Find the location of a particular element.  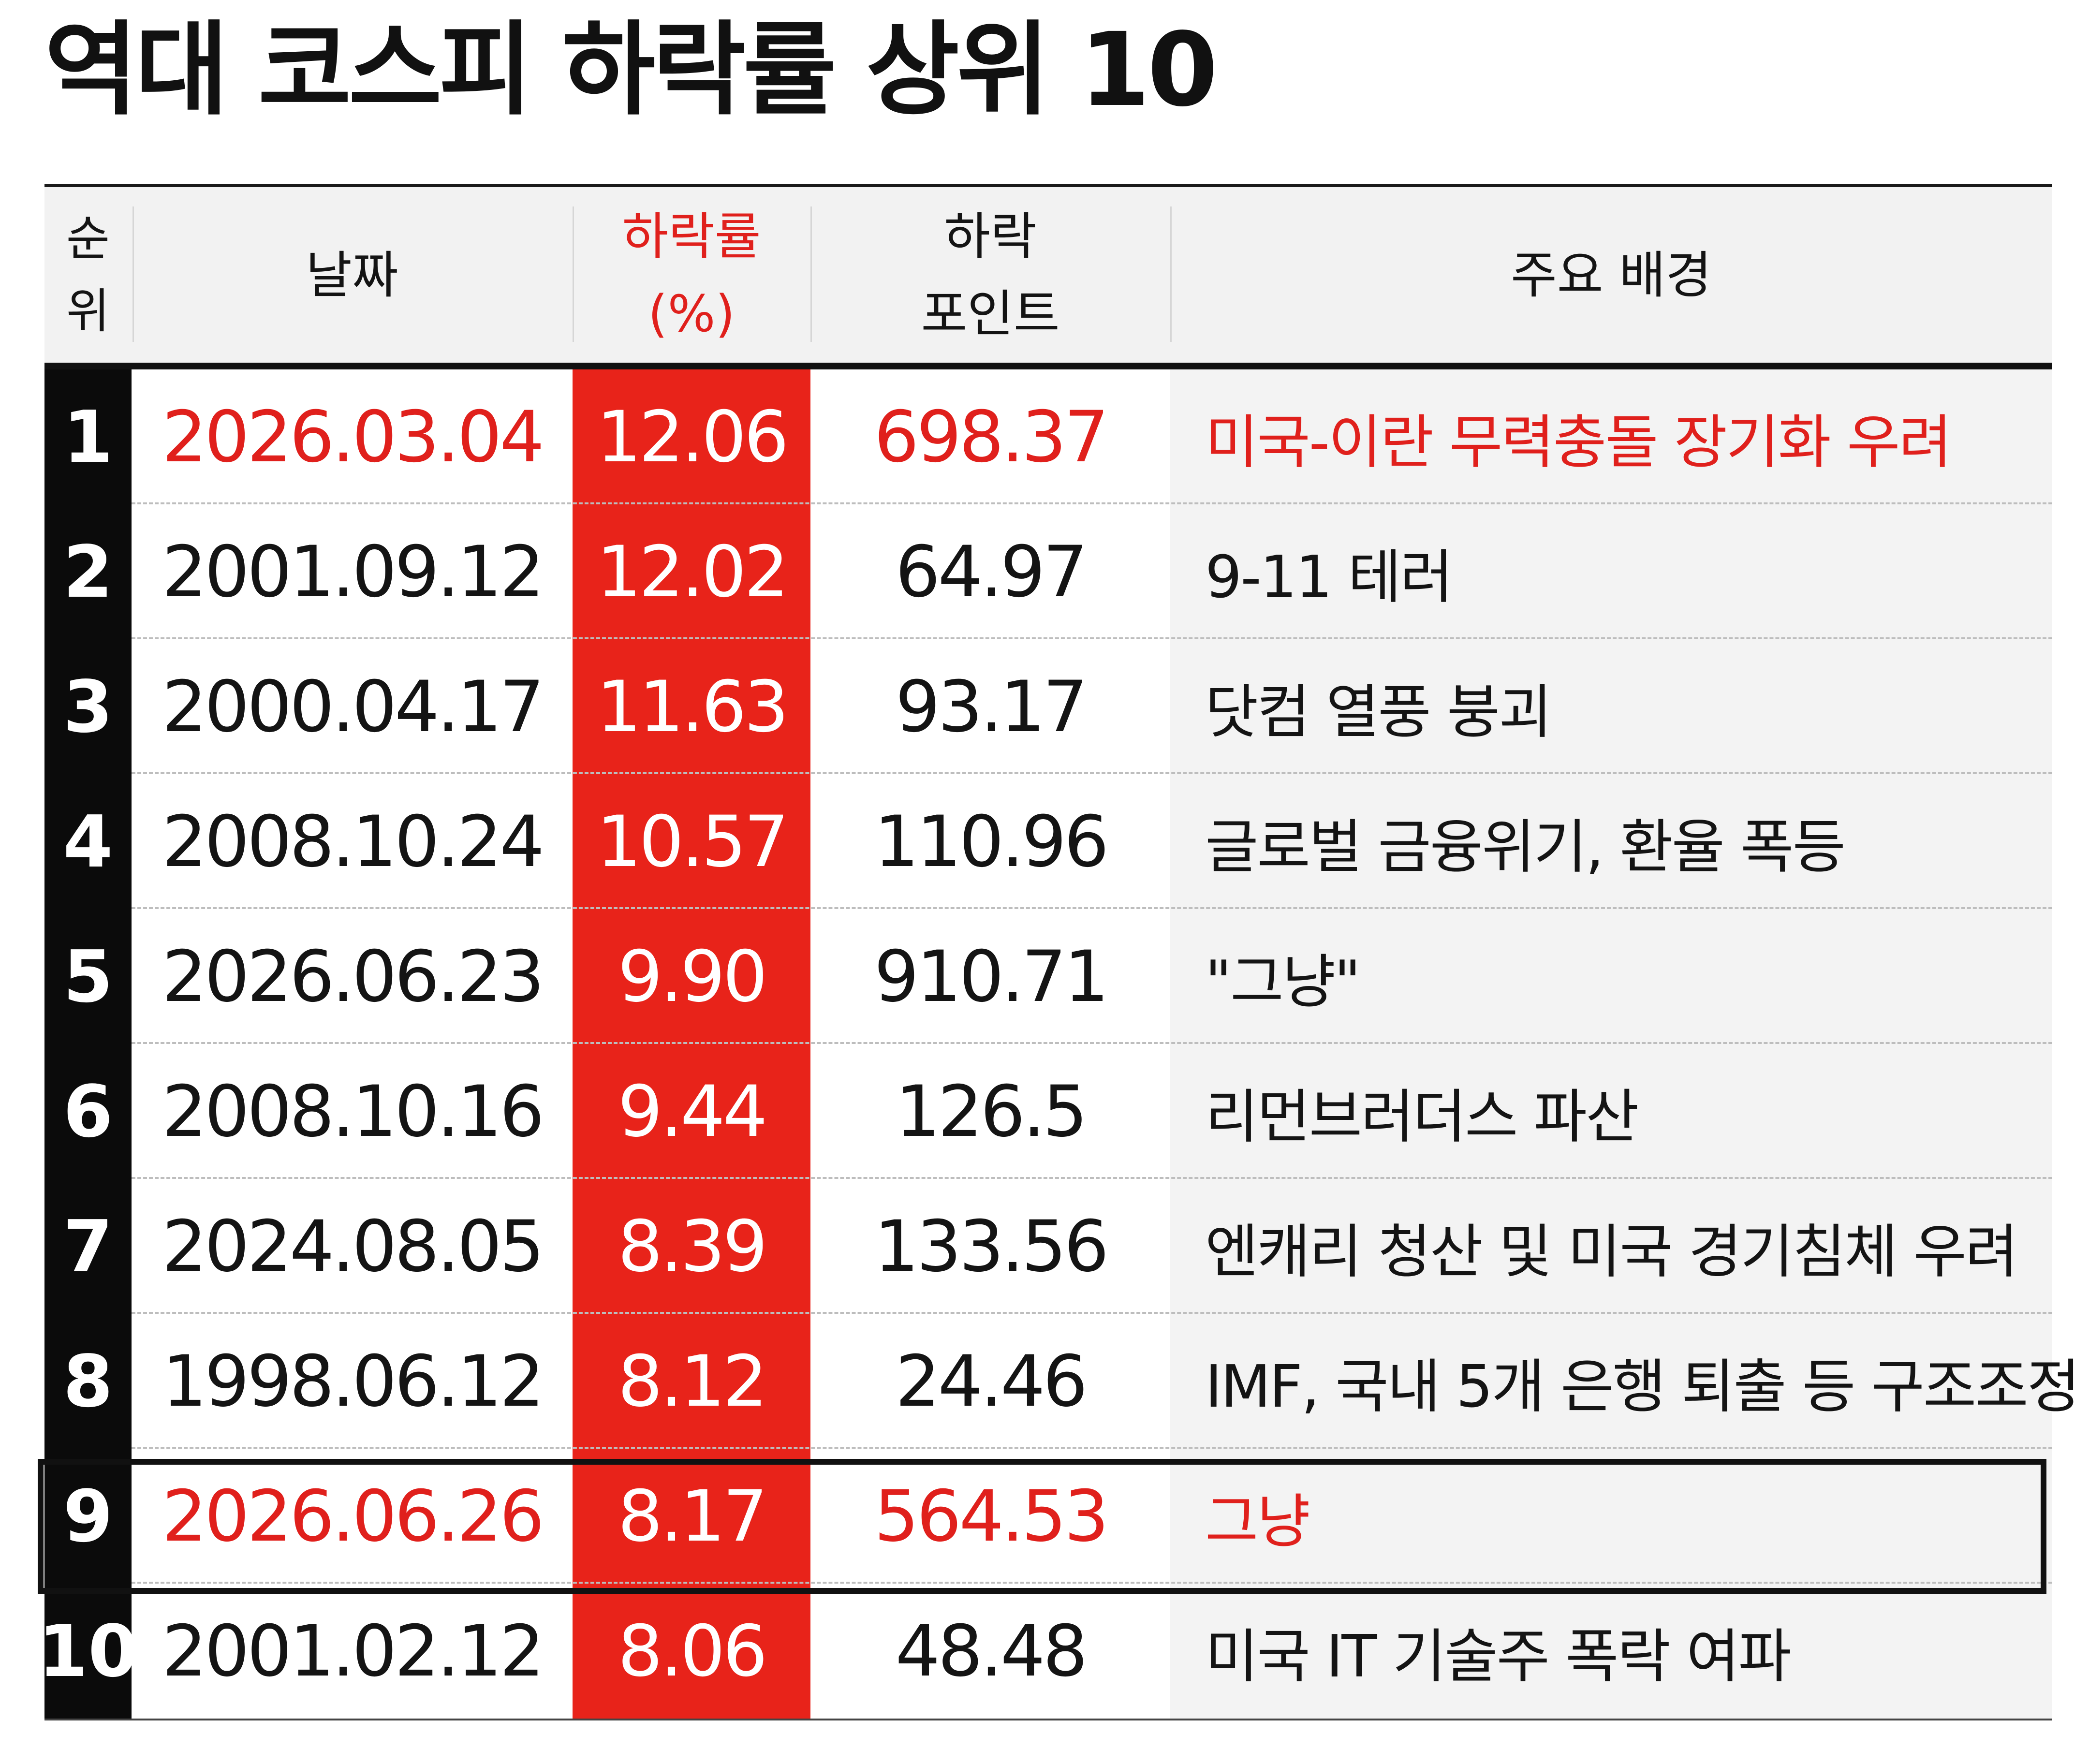

header-rate: 하락률 (%) is located at coordinates (691, 275).